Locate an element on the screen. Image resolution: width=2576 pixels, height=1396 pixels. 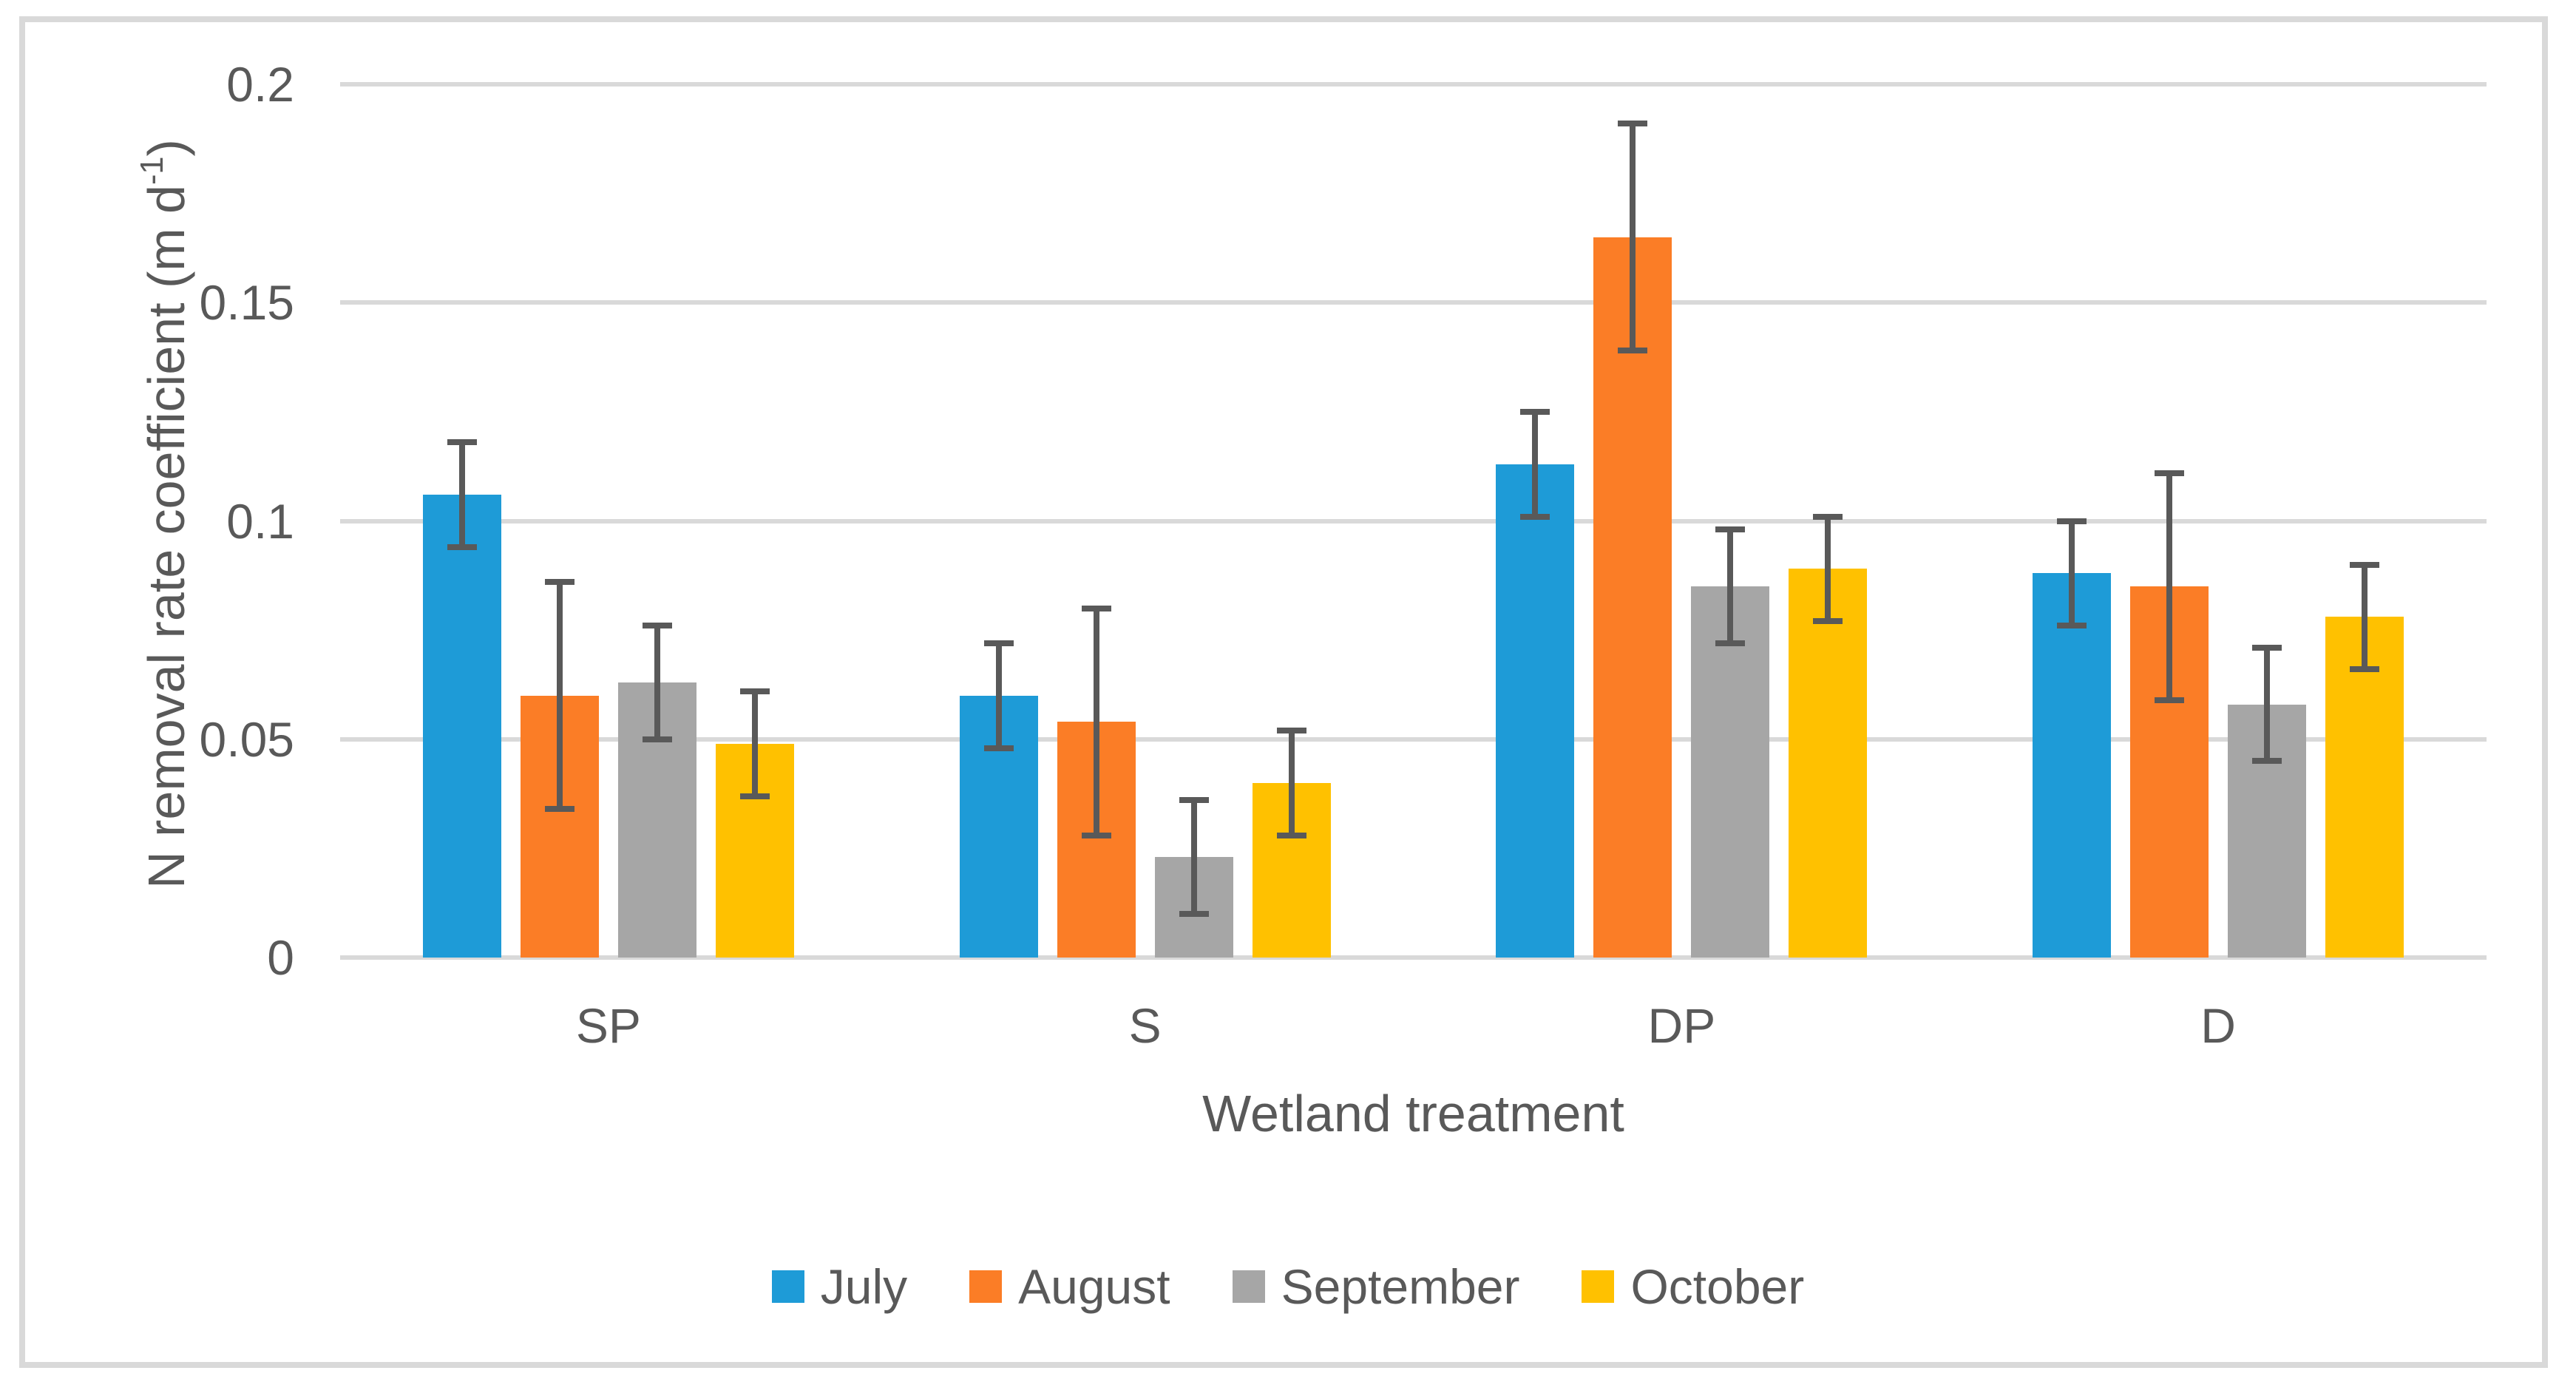
error-bar-cap-top-october-dp is located at coordinates (1828, 516).